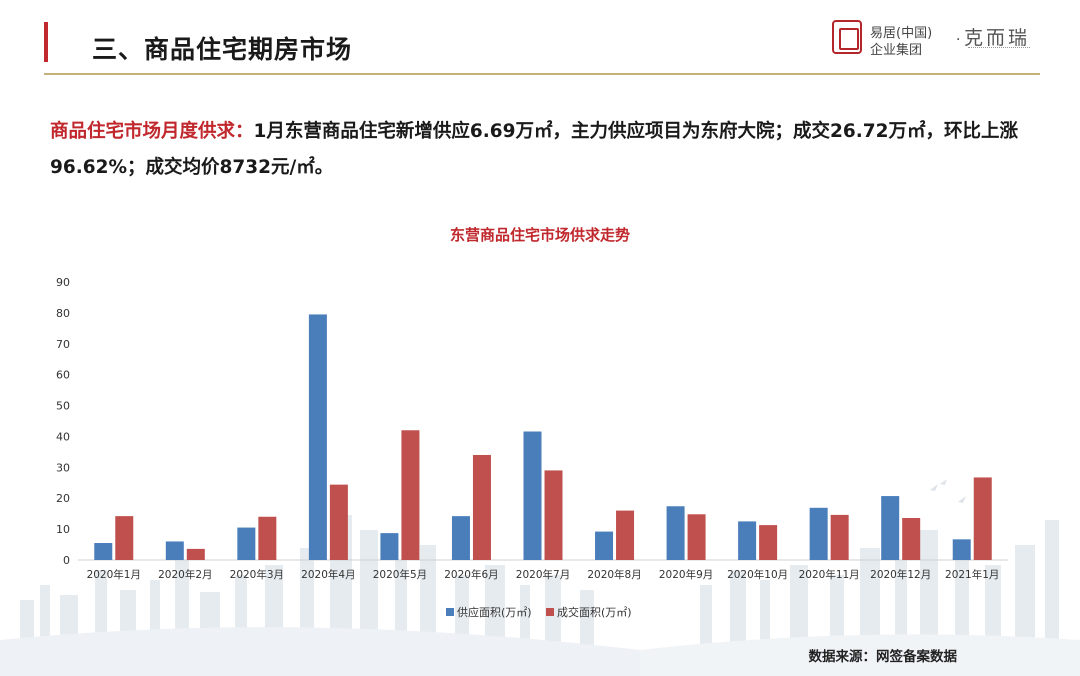 The width and height of the screenshot is (1080, 676). Describe the element at coordinates (999, 49) in the screenshot. I see `logo-underline` at that location.